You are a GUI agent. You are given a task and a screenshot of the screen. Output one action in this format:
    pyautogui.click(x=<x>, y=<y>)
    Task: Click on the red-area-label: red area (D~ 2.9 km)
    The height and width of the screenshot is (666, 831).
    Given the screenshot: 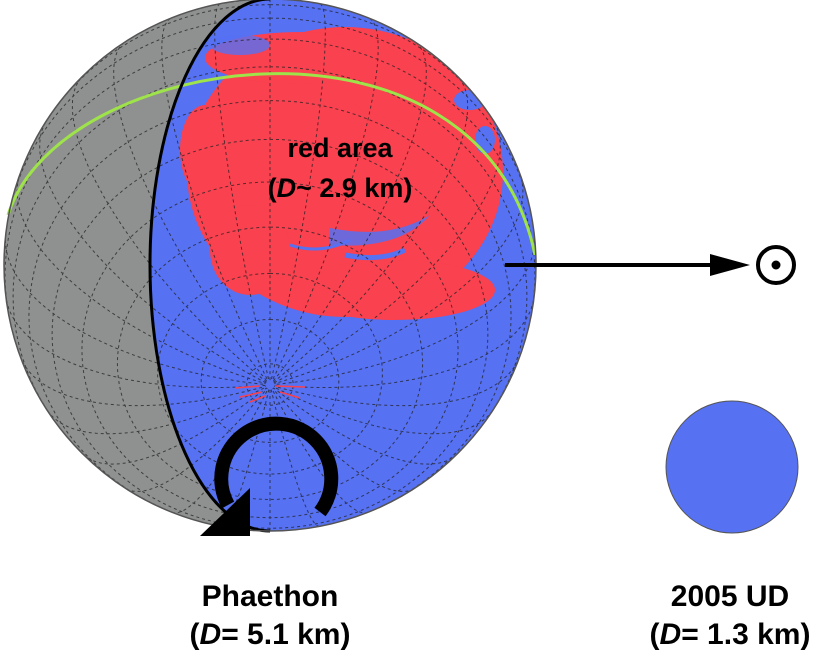 What is the action you would take?
    pyautogui.click(x=340, y=168)
    